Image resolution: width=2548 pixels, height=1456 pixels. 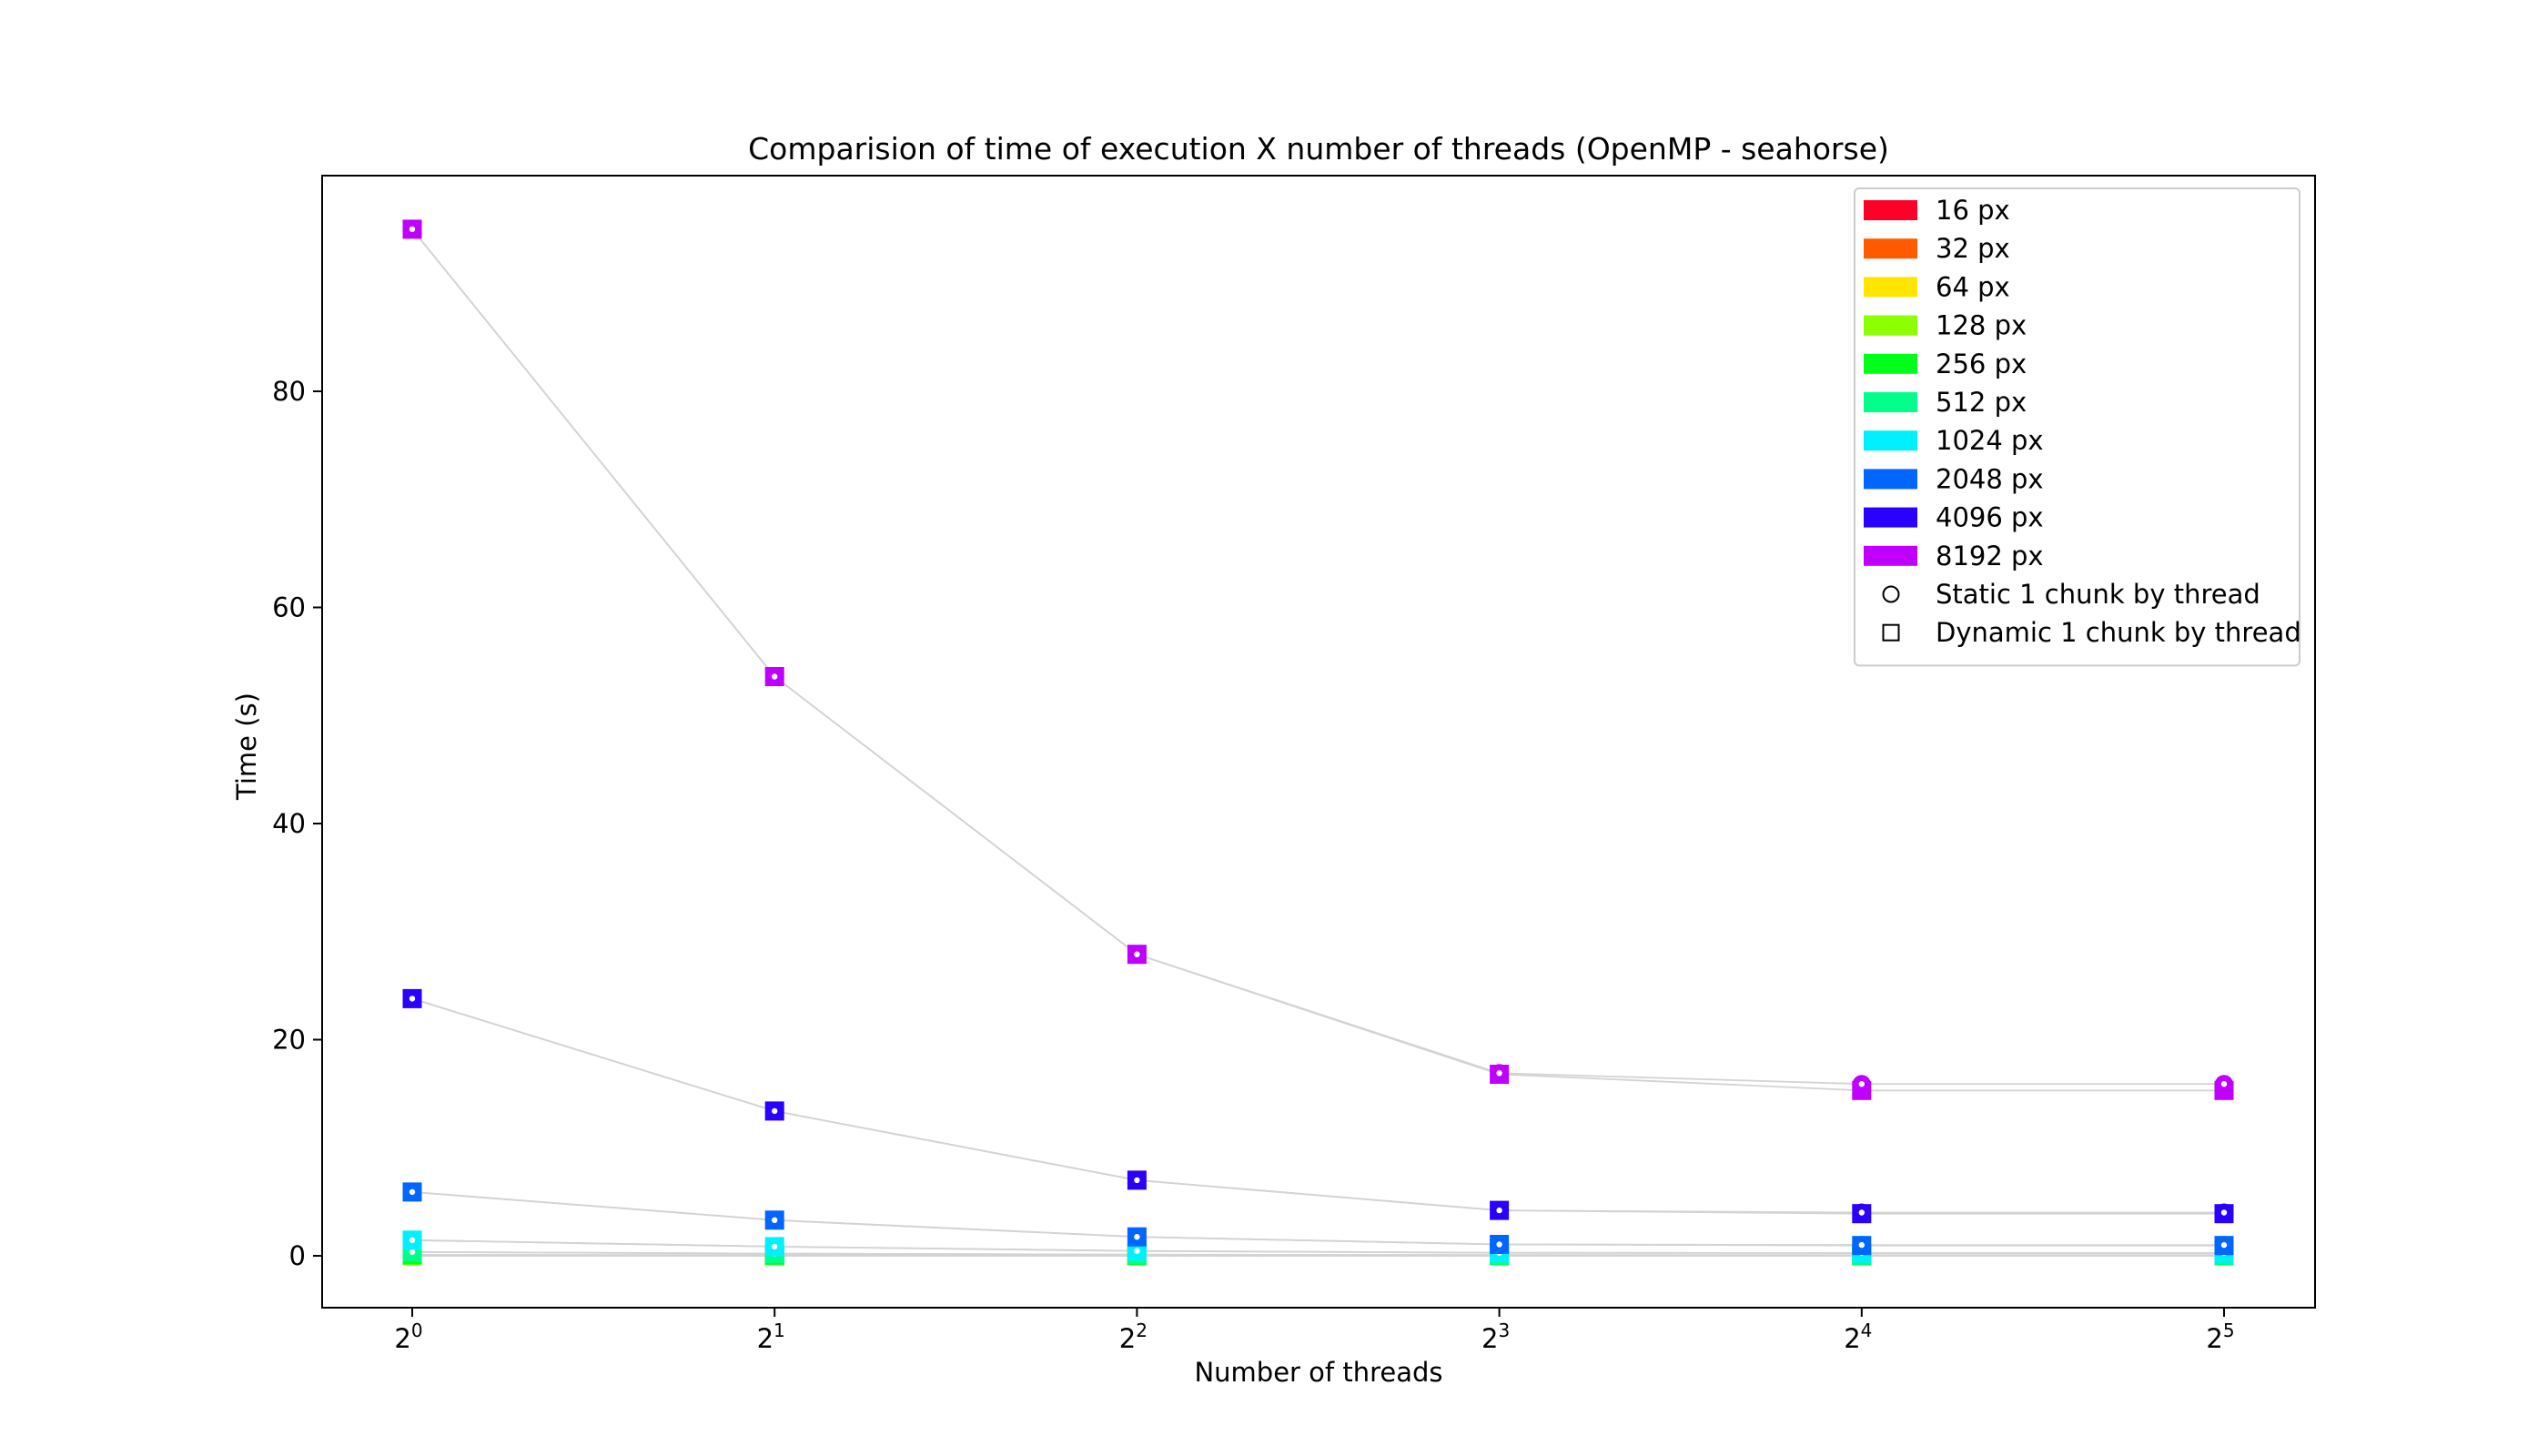 I want to click on legend-label: Dynamic 1 chunk by thread, so click(x=2118, y=633).